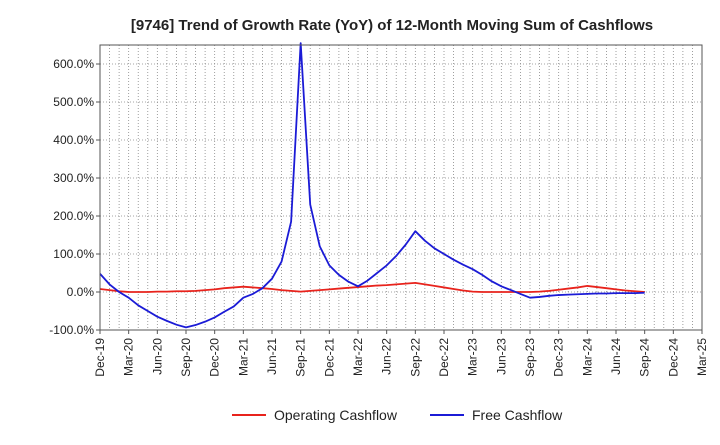 The width and height of the screenshot is (720, 445). Describe the element at coordinates (81, 292) in the screenshot. I see `y-tick-label: 0.0%` at that location.